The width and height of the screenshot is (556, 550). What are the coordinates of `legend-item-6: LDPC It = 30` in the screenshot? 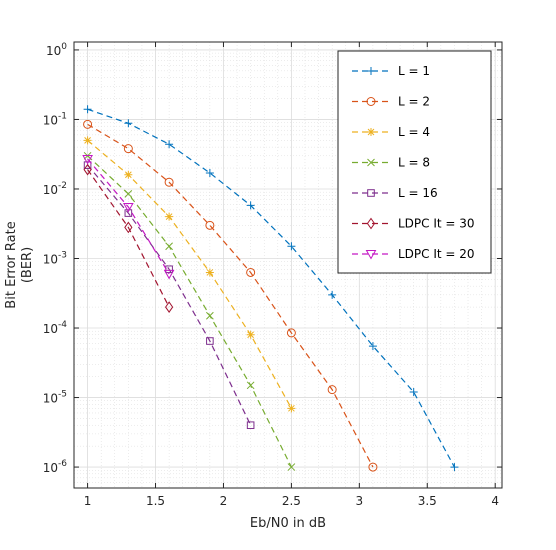 It's located at (413, 224).